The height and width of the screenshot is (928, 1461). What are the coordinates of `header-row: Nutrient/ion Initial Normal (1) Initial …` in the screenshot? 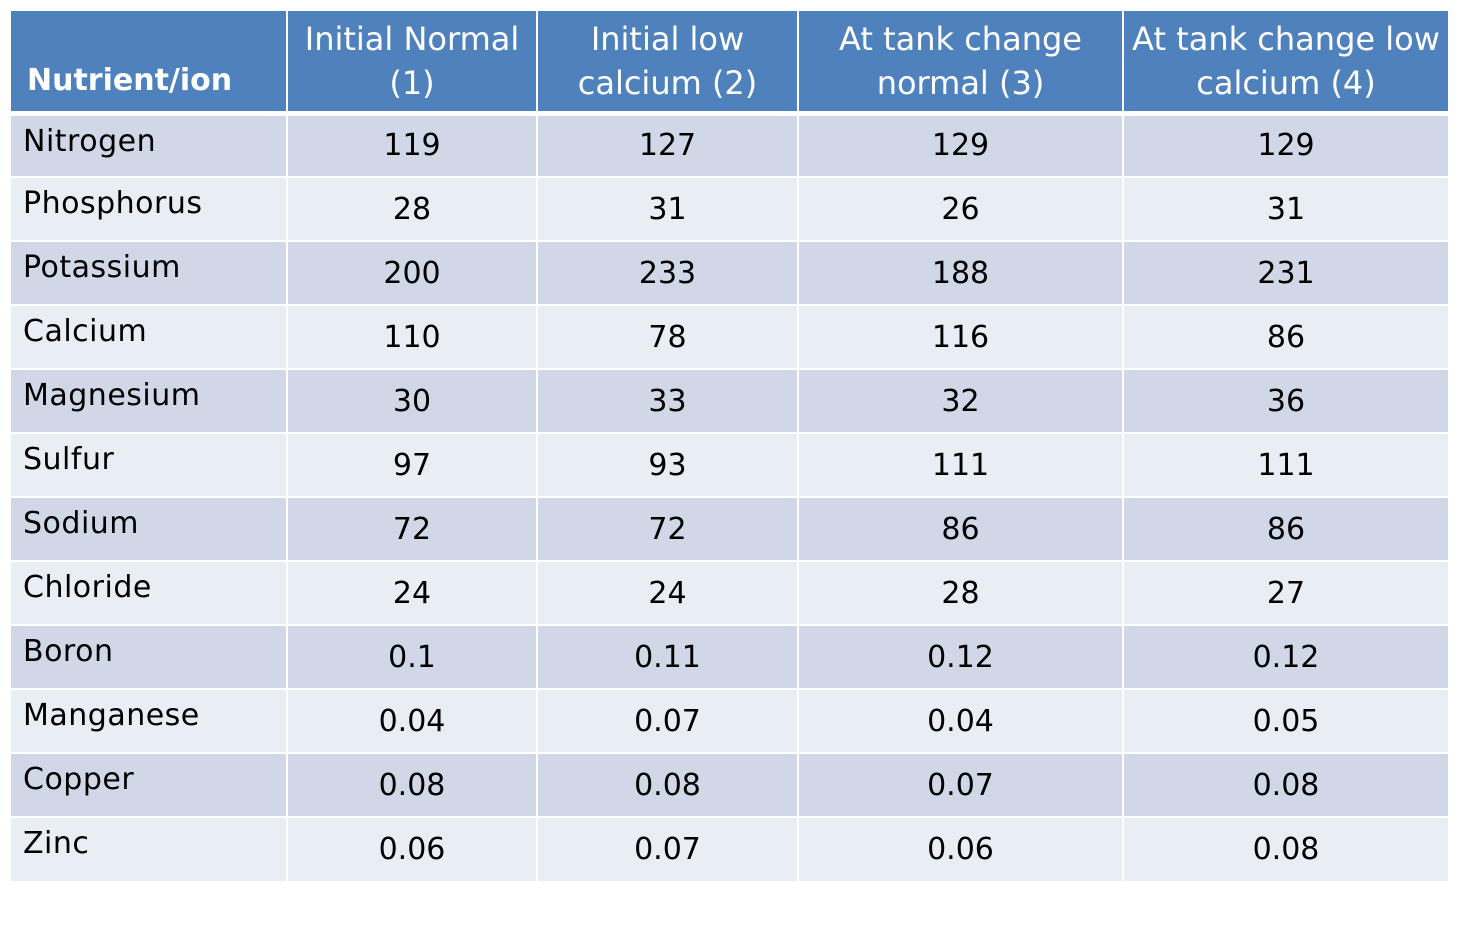 It's located at (729, 62).